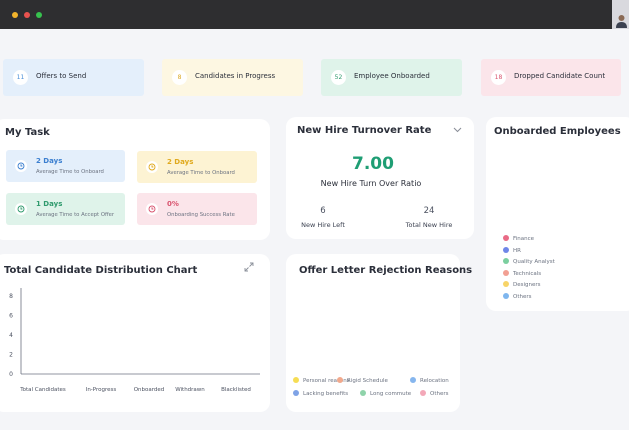  Describe the element at coordinates (371, 183) in the screenshot. I see `turnover-ratio-label: New Hire Turn Over Ratio` at that location.